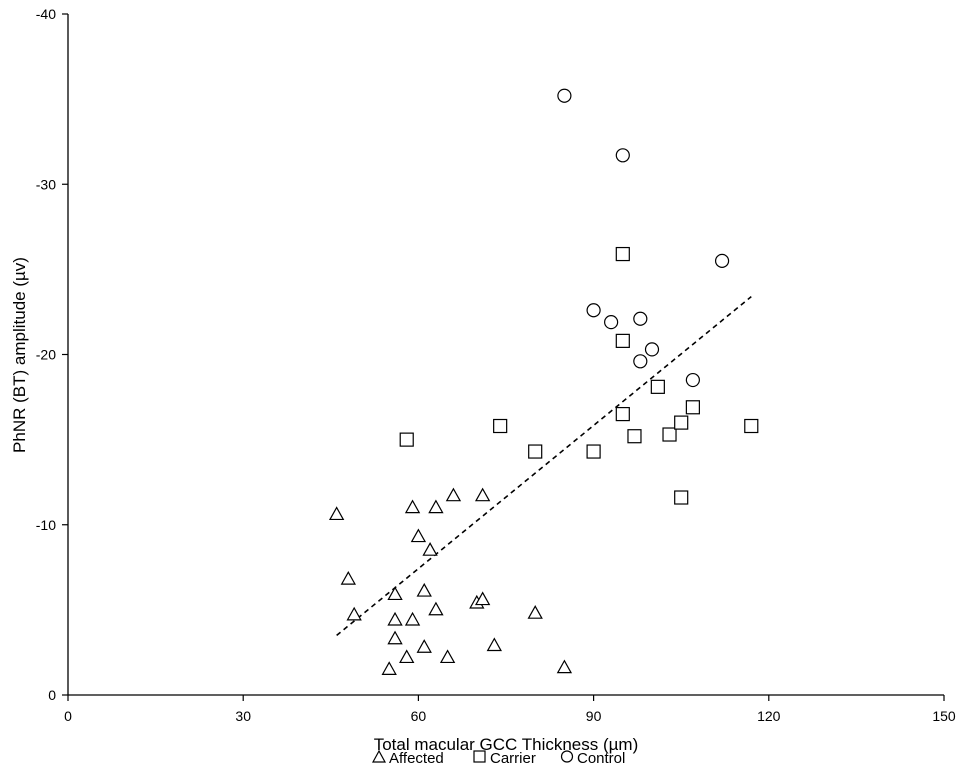 The image size is (976, 774). Describe the element at coordinates (769, 716) in the screenshot. I see `x-tick-label: 120` at that location.